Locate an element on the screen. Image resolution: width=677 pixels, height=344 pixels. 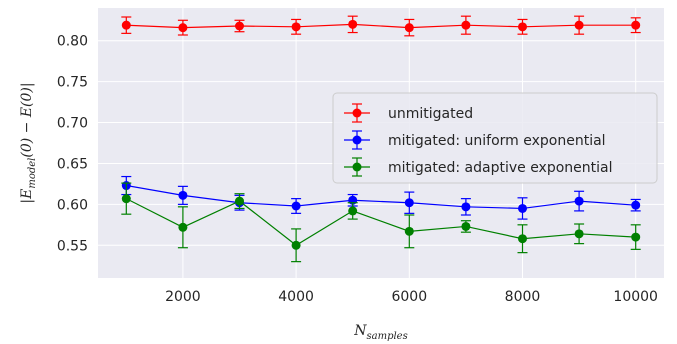
legend-item: unmitigated is located at coordinates (408, 113).